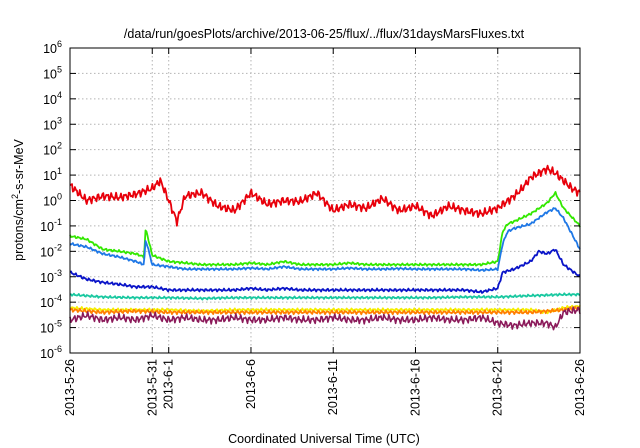 The height and width of the screenshot is (448, 640). What do you see at coordinates (324, 439) in the screenshot?
I see `x-axis-label: Coordinated Universal Time (UTC)` at bounding box center [324, 439].